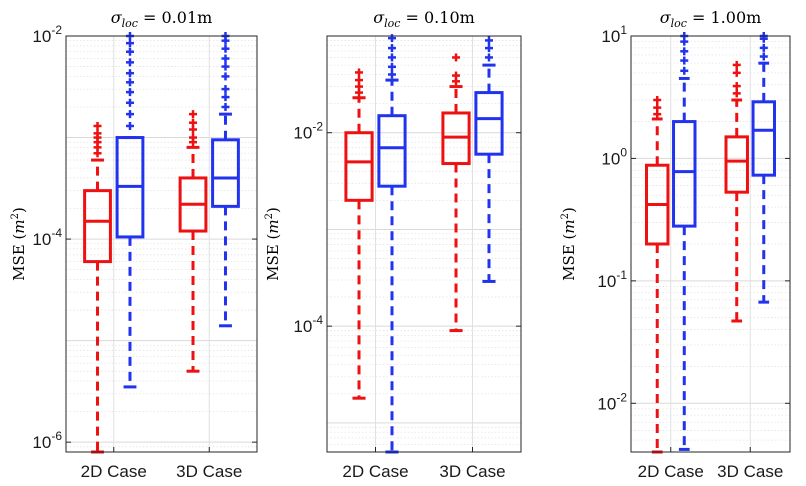 This screenshot has width=806, height=486. Describe the element at coordinates (614, 34) in the screenshot. I see `y-tick-label: 10¹` at that location.